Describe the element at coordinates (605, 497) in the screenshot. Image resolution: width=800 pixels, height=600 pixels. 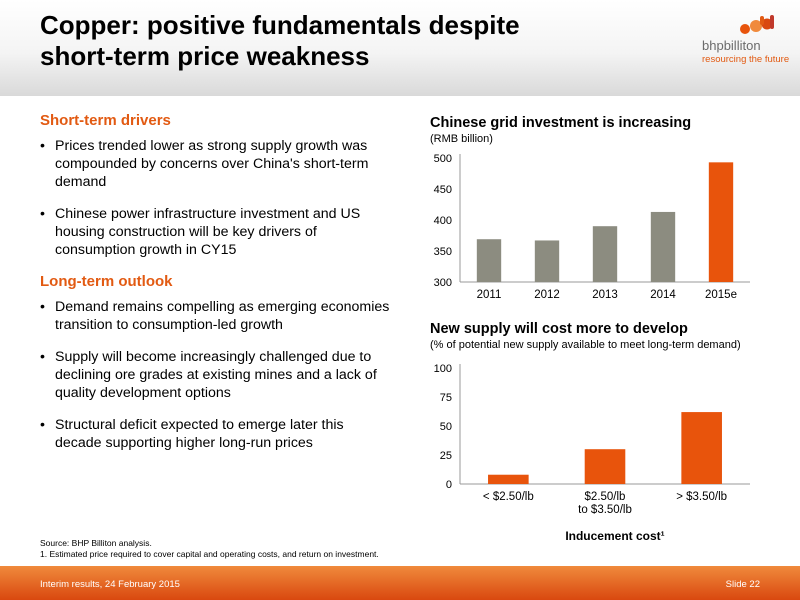
I see `x-tick-label: $2.50/lb` at that location.